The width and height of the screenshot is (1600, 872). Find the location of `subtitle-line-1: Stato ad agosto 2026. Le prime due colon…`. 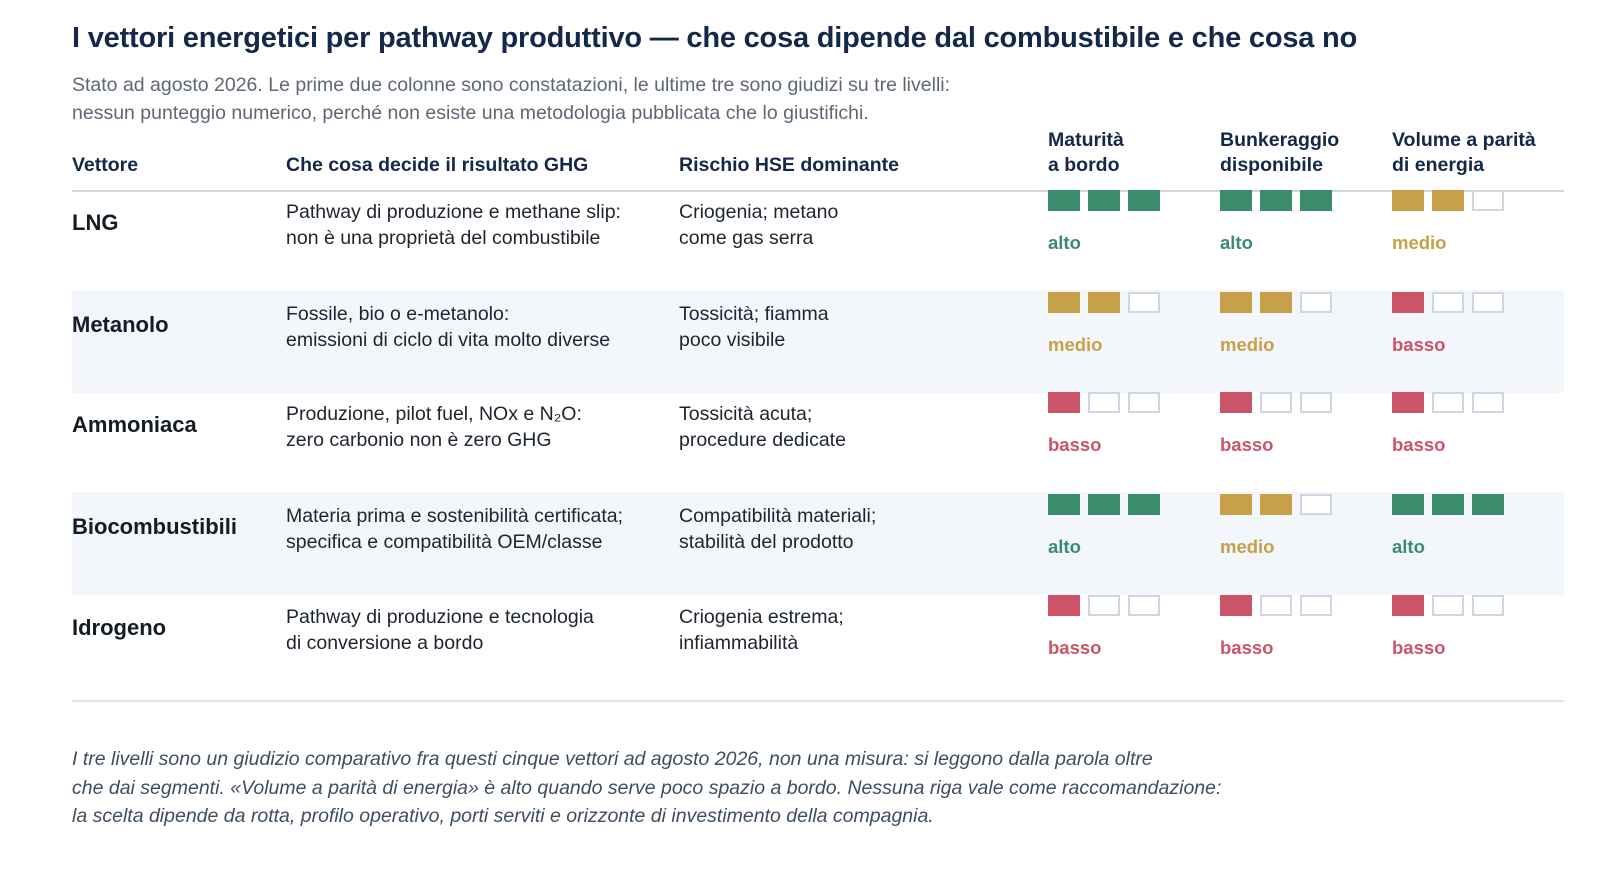

subtitle-line-1: Stato ad agosto 2026. Le prime due colon… is located at coordinates (511, 85).